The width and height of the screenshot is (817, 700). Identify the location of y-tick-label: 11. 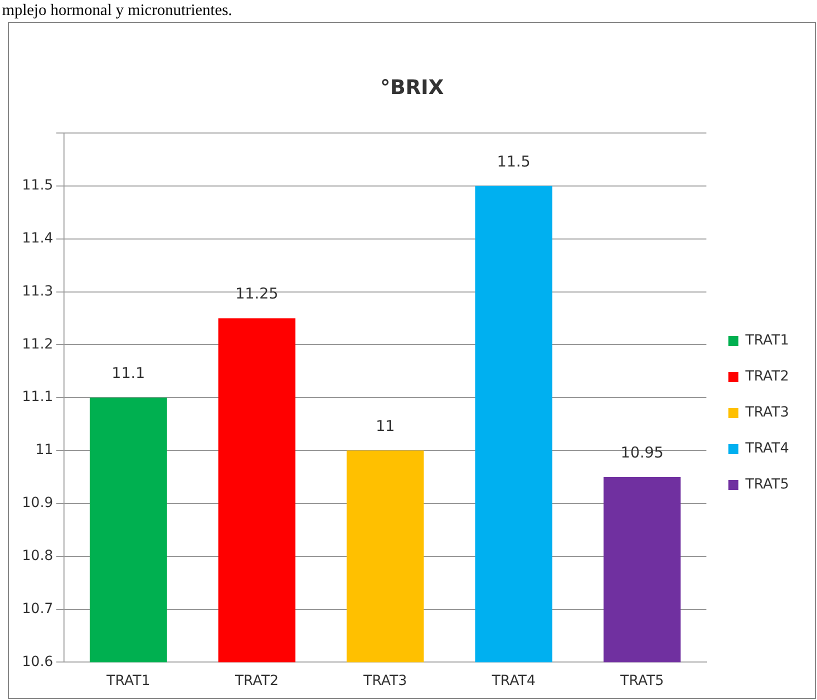
(44, 450).